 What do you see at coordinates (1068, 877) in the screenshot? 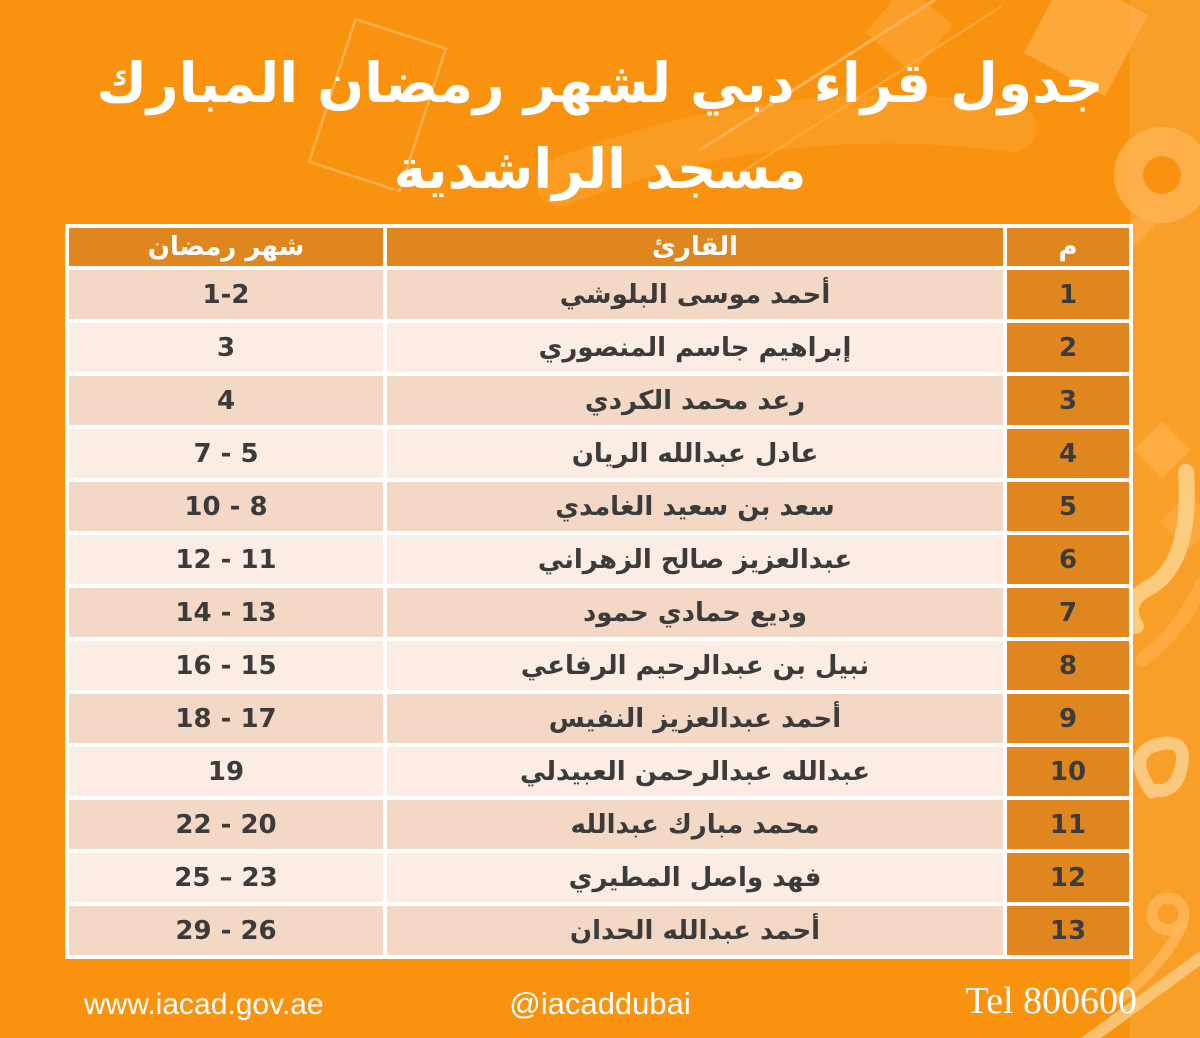
I see `cell-number: 12` at bounding box center [1068, 877].